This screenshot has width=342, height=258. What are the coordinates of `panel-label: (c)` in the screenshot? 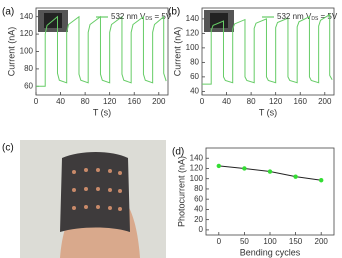 It's located at (8, 148).